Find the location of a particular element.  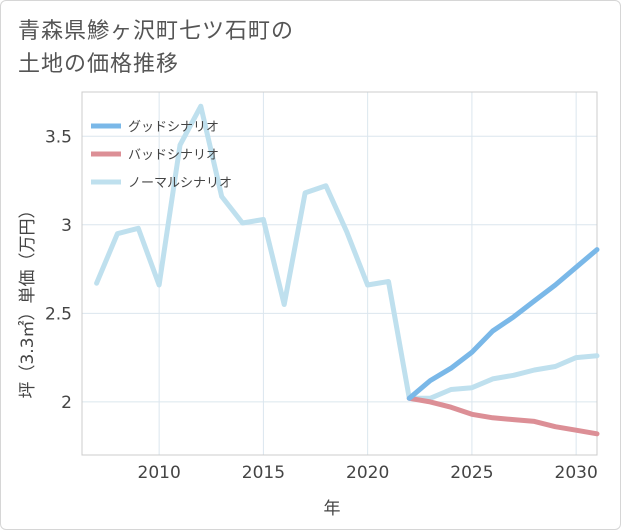

y-tick-label: 2 is located at coordinates (66, 403).